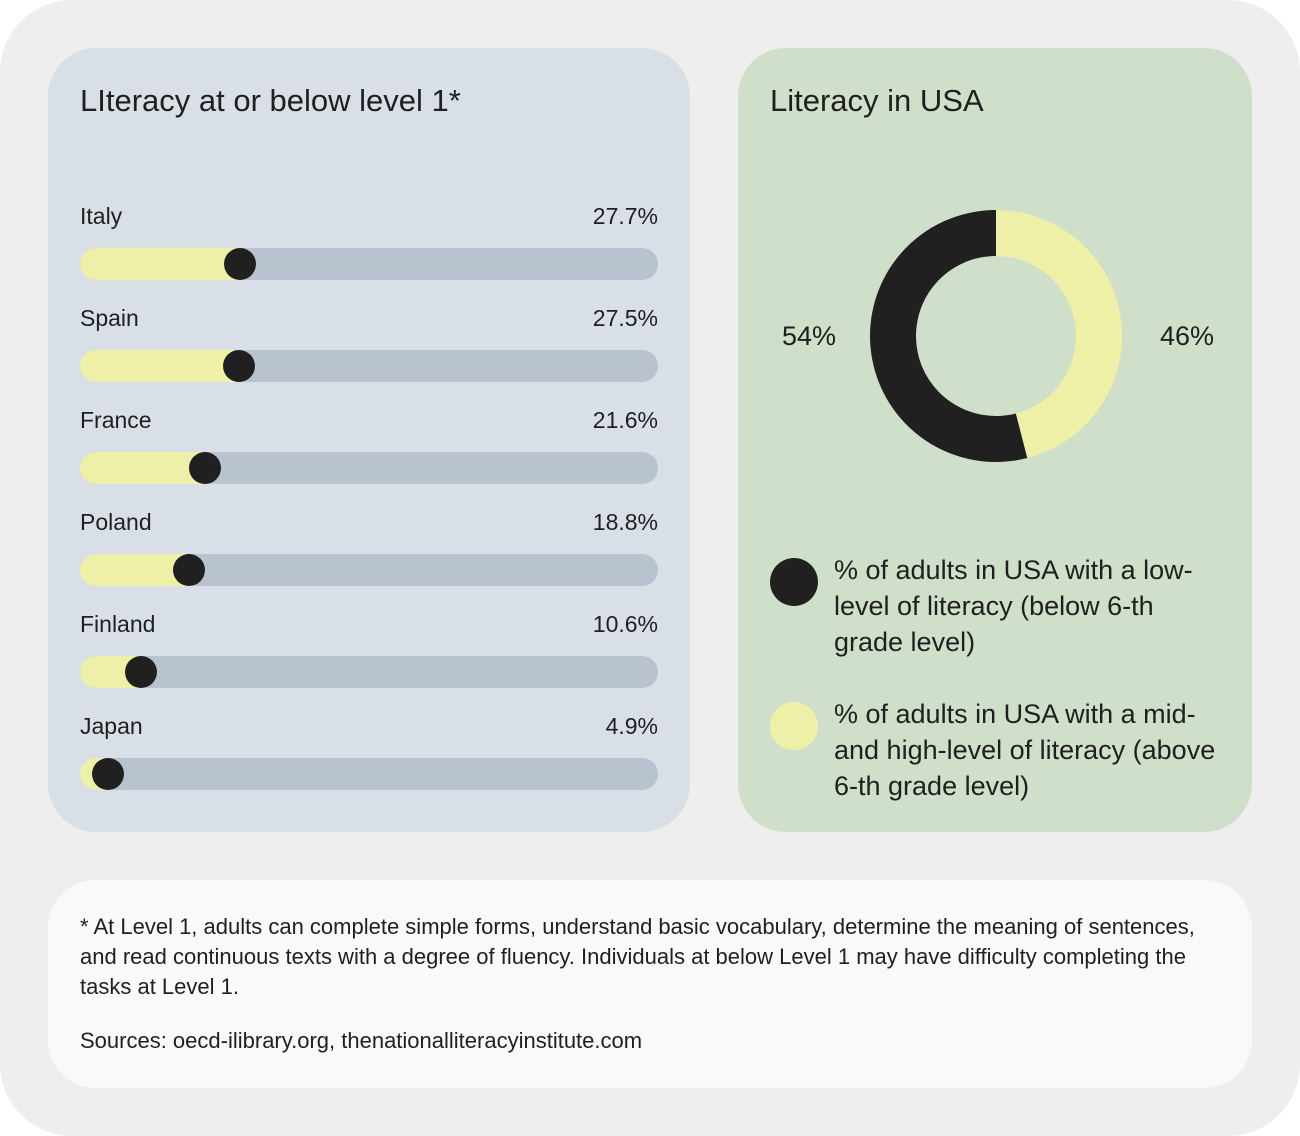  Describe the element at coordinates (625, 318) in the screenshot. I see `bar-value-label: 27.5%` at that location.